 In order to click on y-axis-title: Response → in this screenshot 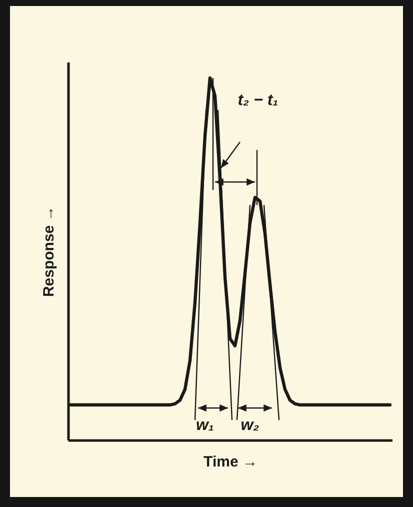, I will do `click(49, 251)`.